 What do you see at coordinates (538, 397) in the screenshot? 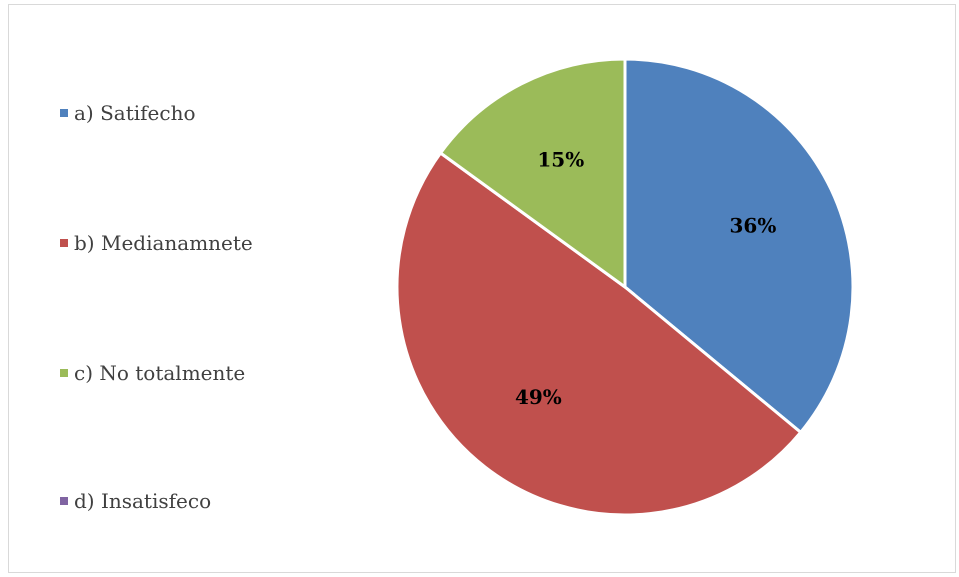
I see `slice-label-medianamnete: 49%` at bounding box center [538, 397].